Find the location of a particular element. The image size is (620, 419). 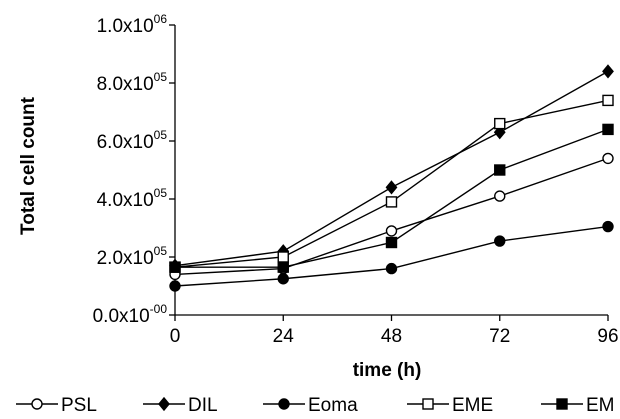

y-tick-label: 0.0x10-00 is located at coordinates (130, 314).